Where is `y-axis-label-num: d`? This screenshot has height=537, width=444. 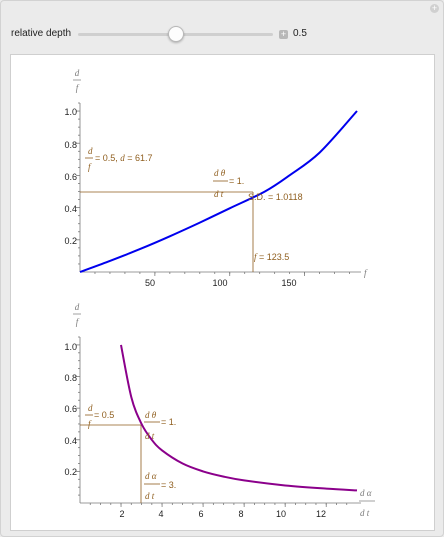 y-axis-label-num: d is located at coordinates (77, 73).